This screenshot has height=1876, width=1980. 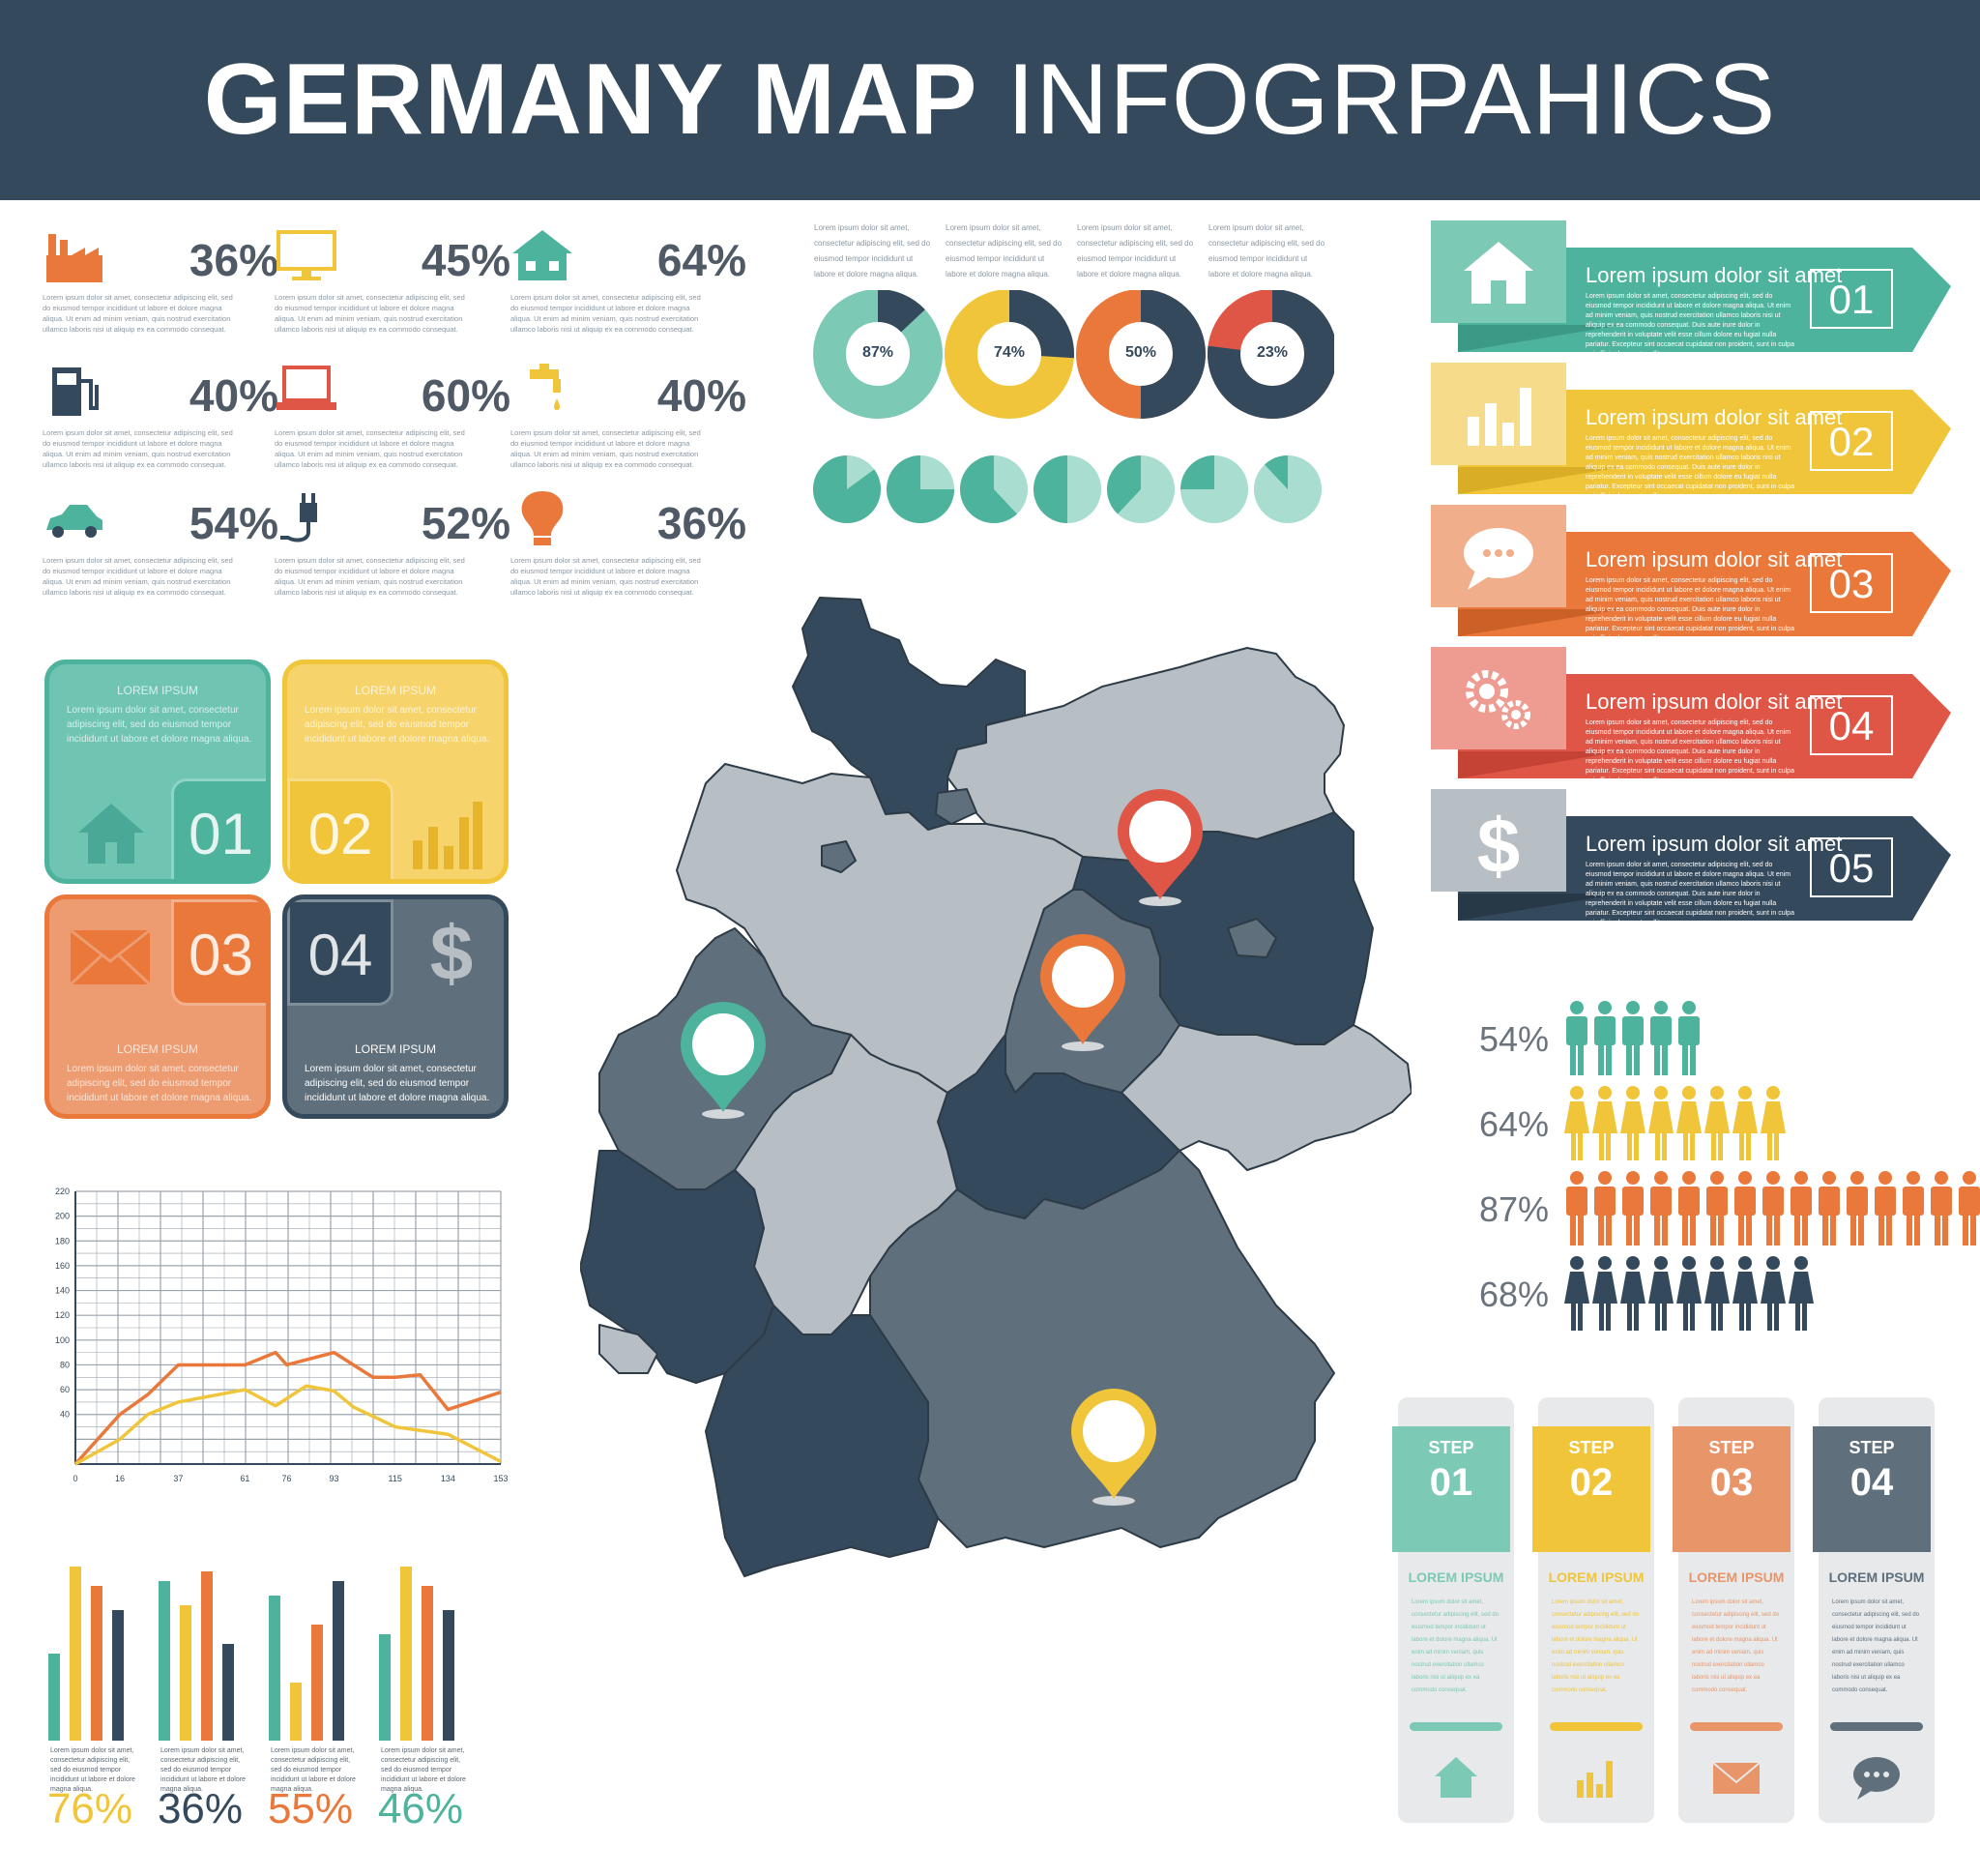 What do you see at coordinates (288, 1425) in the screenshot?
I see `series-yellow` at bounding box center [288, 1425].